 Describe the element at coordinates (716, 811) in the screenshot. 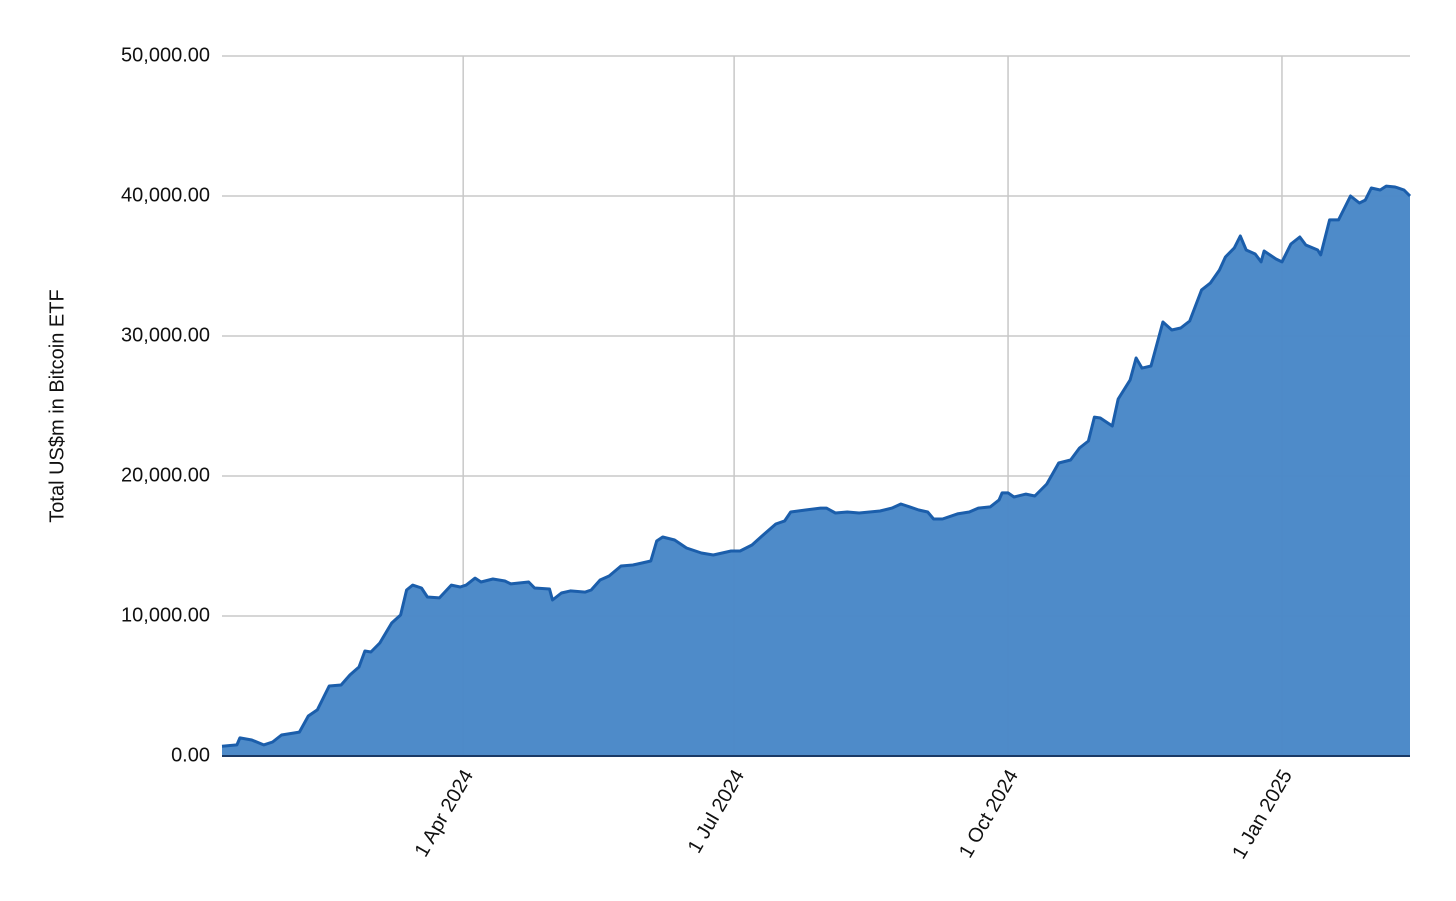

I see `x-tick-label: 1 Jul 2024` at that location.